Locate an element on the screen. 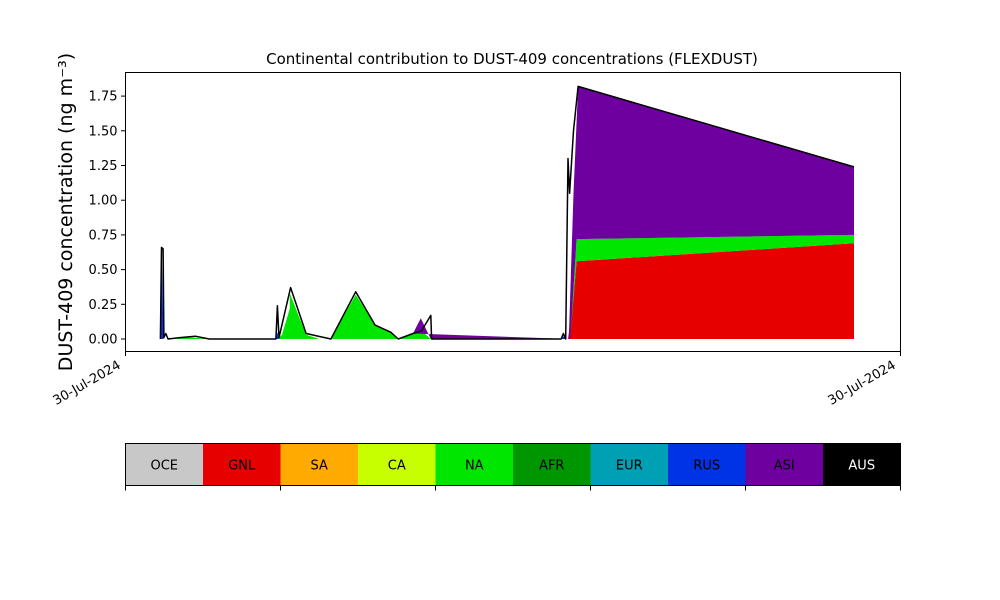 The height and width of the screenshot is (600, 1000). x-axis: 30-Jul-2024 30-Jul-2024 is located at coordinates (476, 380).